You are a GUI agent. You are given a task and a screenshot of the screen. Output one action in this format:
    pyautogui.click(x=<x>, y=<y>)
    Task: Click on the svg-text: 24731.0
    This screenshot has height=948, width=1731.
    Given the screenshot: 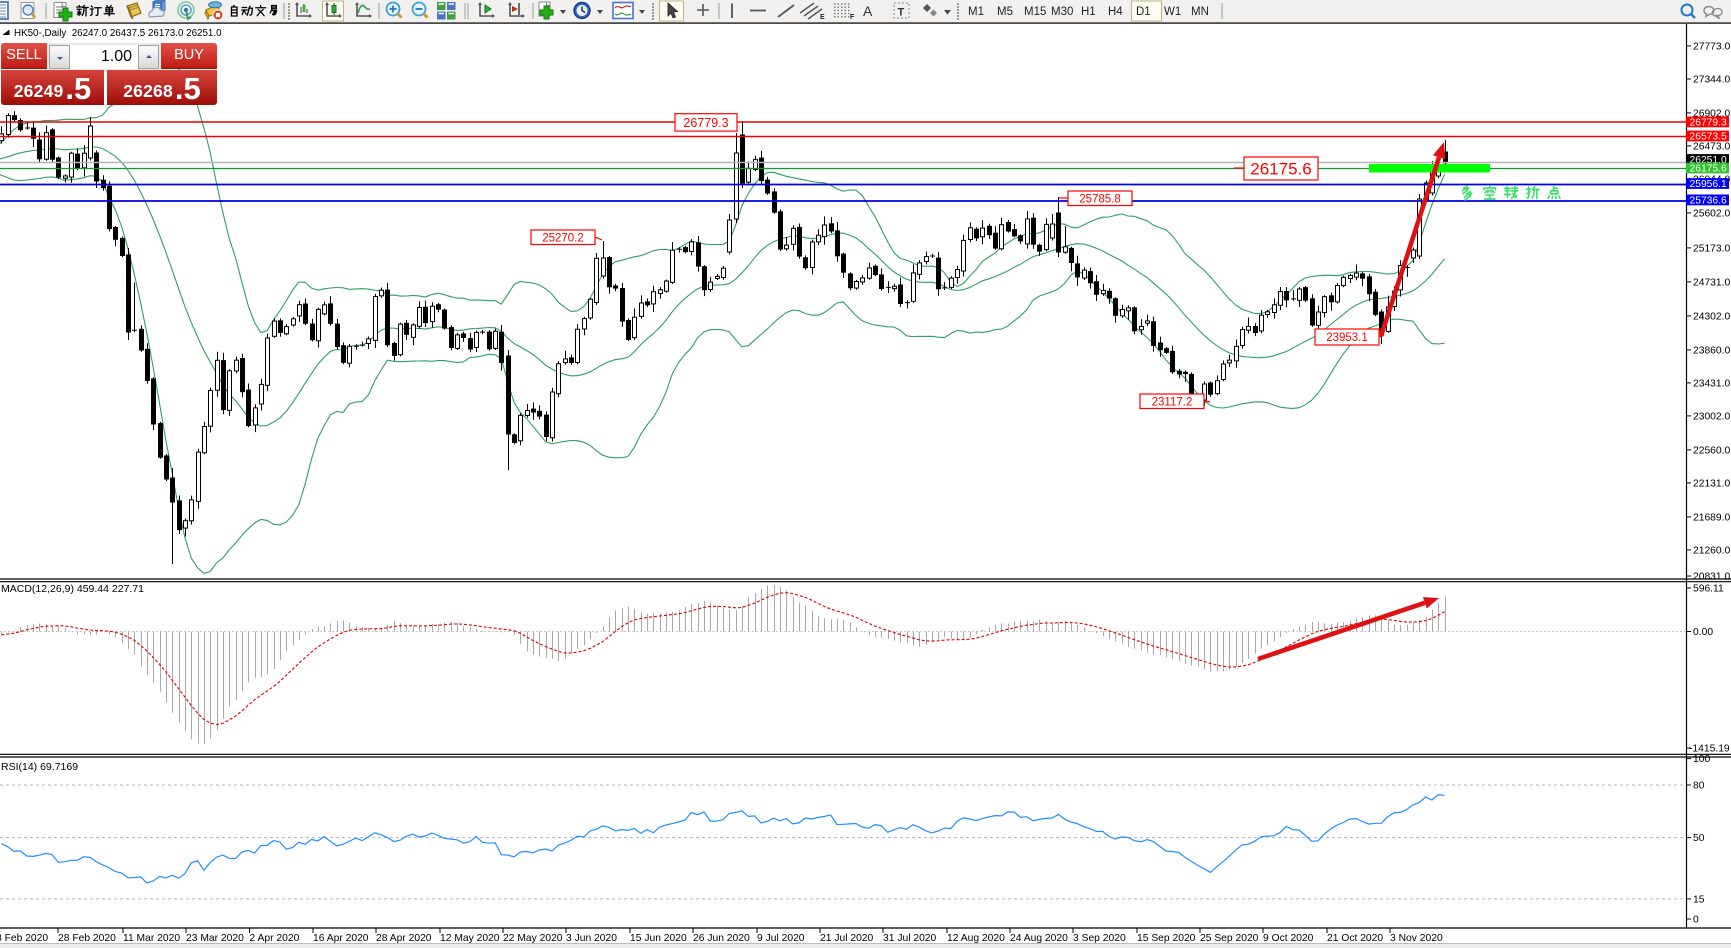 What is the action you would take?
    pyautogui.click(x=1711, y=283)
    